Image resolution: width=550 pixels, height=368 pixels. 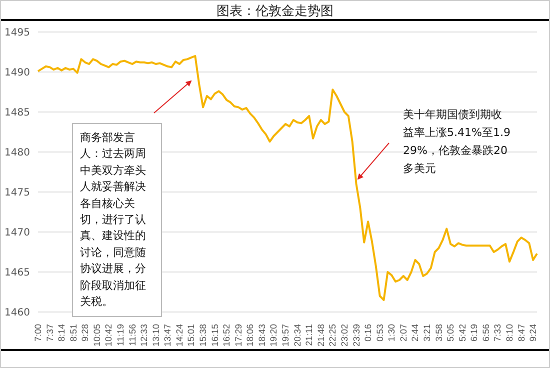 What do you see at coordinates (17, 233) in the screenshot?
I see `y-tick-label: 1470` at bounding box center [17, 233].